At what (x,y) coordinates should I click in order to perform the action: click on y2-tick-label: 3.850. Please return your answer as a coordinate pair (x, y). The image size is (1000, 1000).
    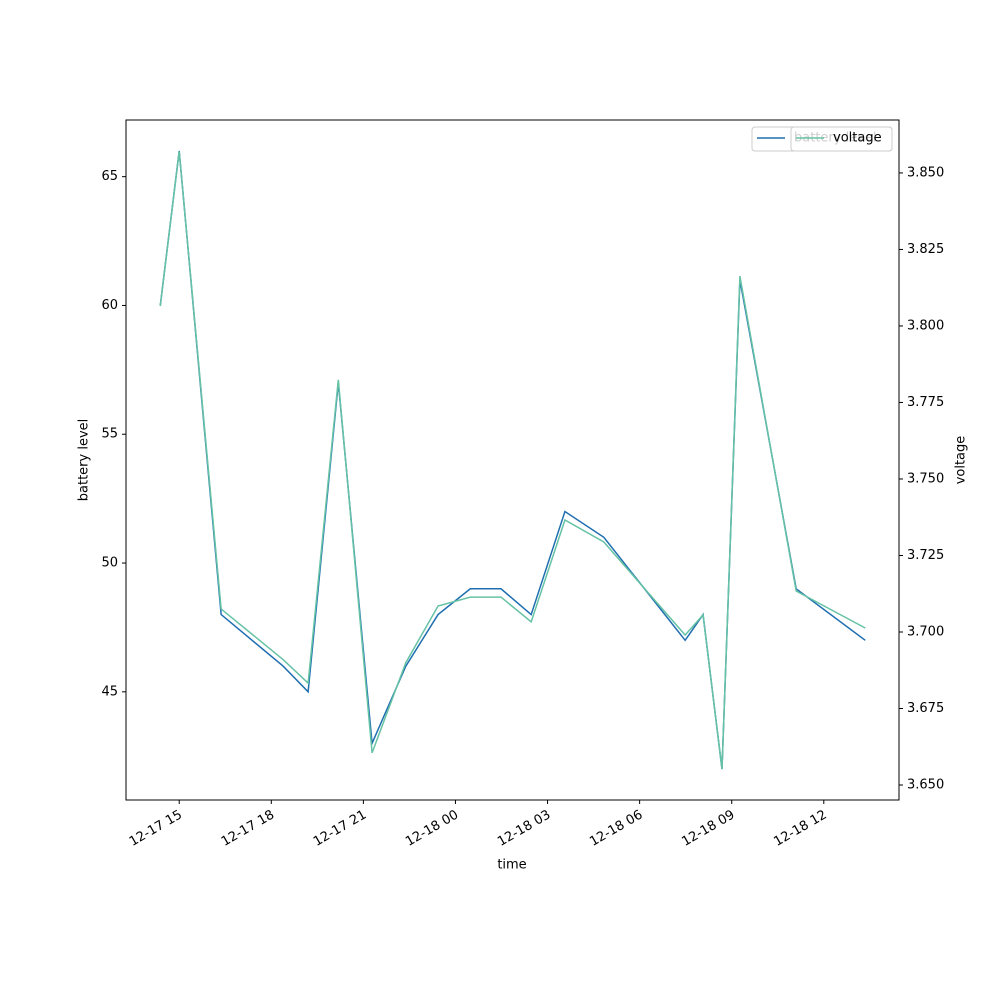
    Looking at the image, I should click on (925, 172).